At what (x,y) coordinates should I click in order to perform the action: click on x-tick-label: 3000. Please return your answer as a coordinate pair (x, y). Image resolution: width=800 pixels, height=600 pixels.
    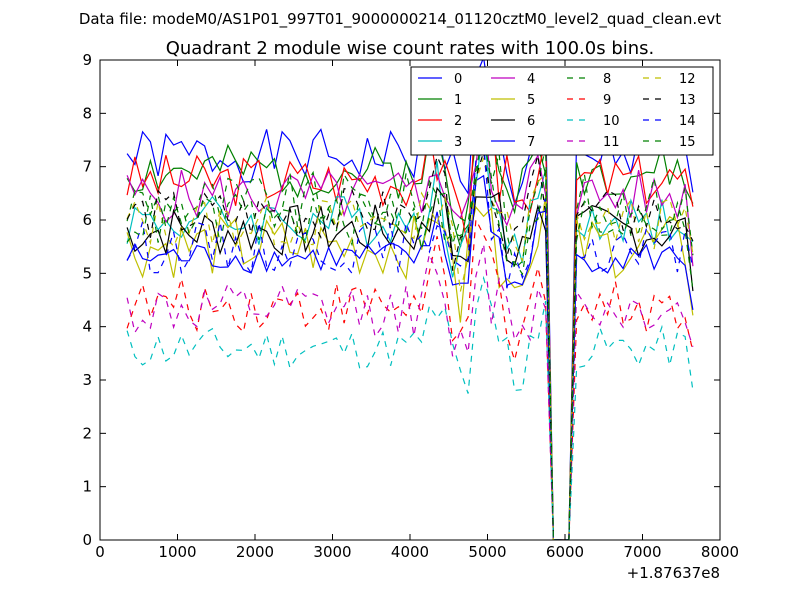
    Looking at the image, I should click on (332, 552).